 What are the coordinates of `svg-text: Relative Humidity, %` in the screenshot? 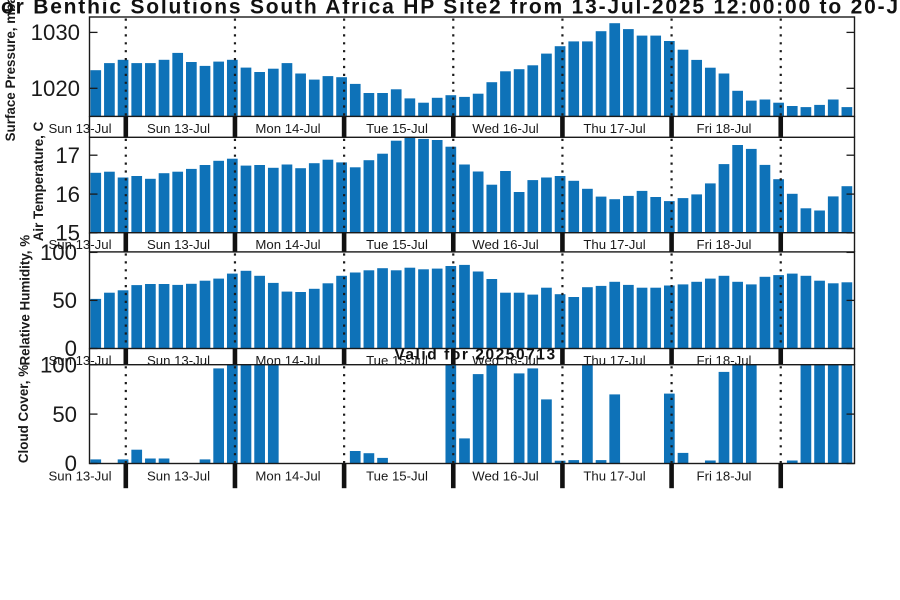 It's located at (25, 300).